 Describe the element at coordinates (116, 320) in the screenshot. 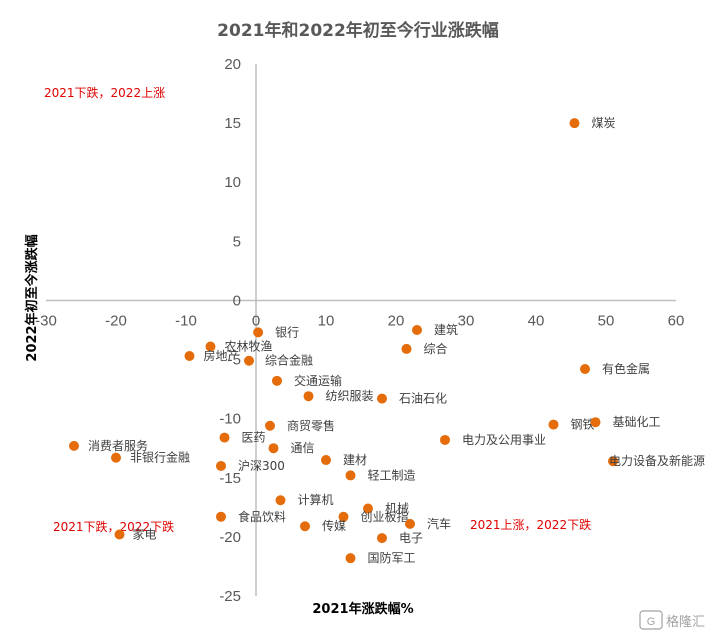

I see `x-tick-label: -20` at that location.